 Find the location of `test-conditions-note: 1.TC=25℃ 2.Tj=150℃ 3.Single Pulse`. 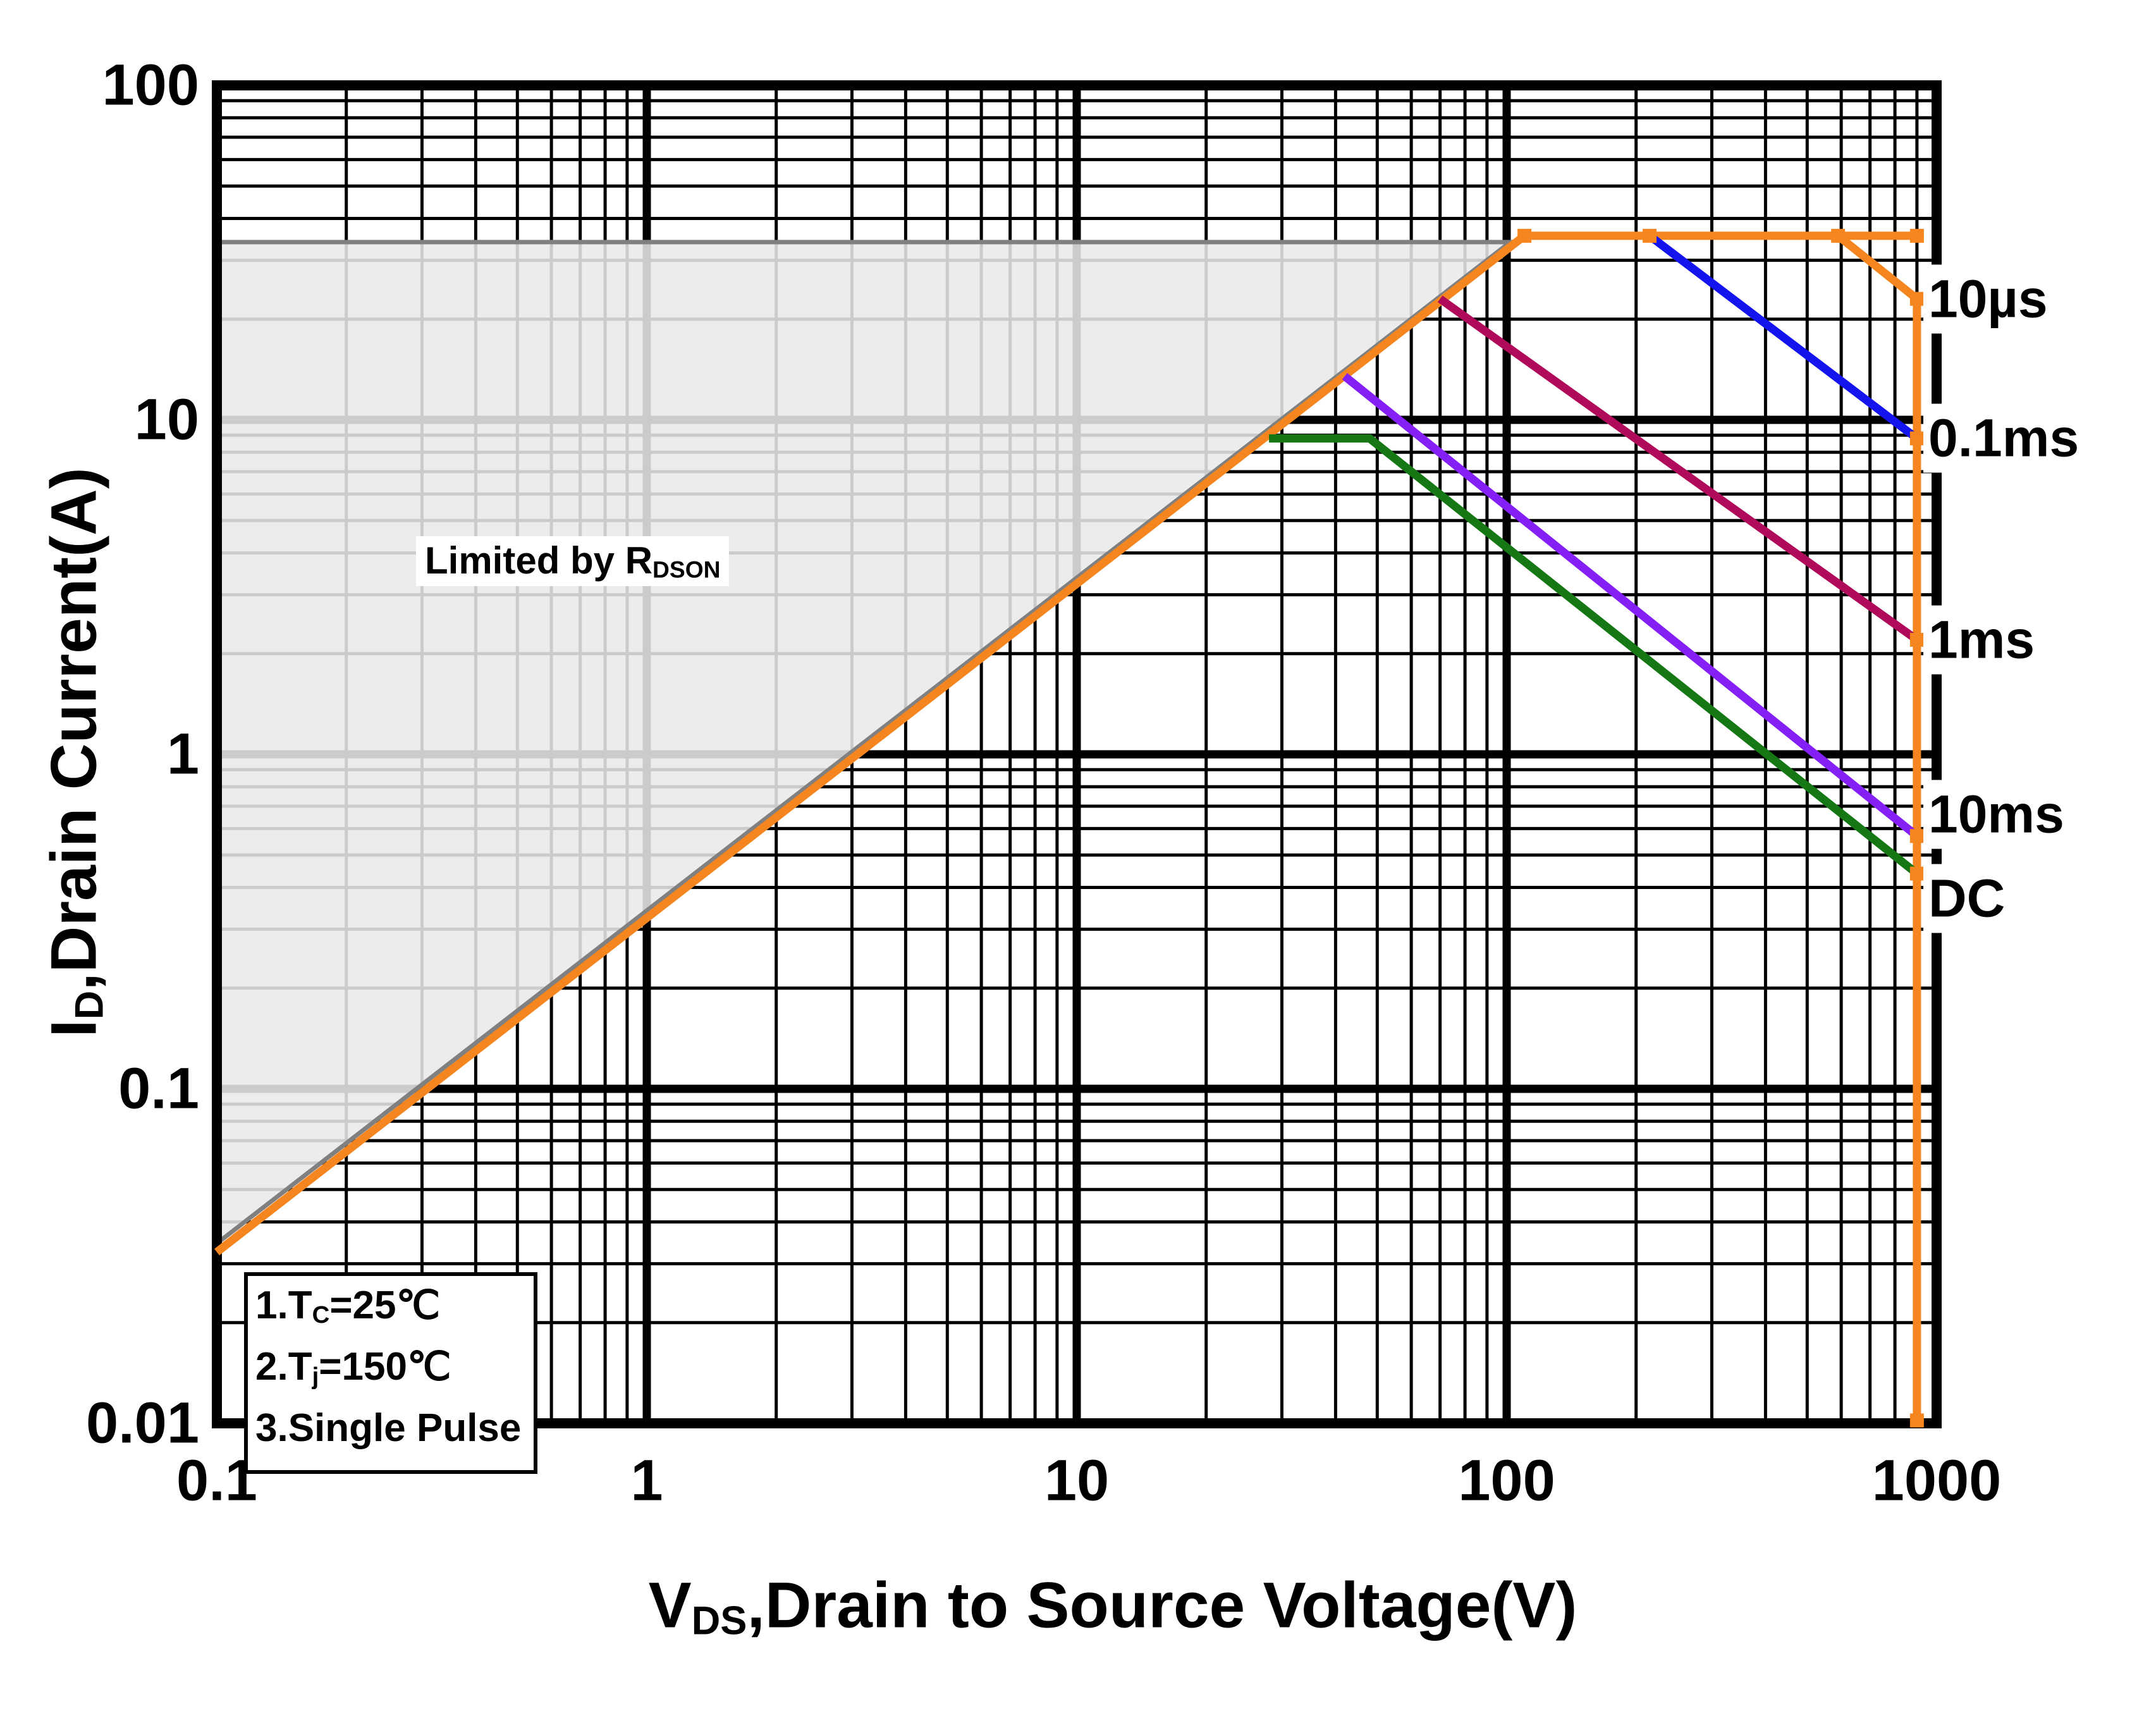

test-conditions-note: 1.TC=25℃ 2.Tj=150℃ 3.Single Pulse is located at coordinates (391, 1373).